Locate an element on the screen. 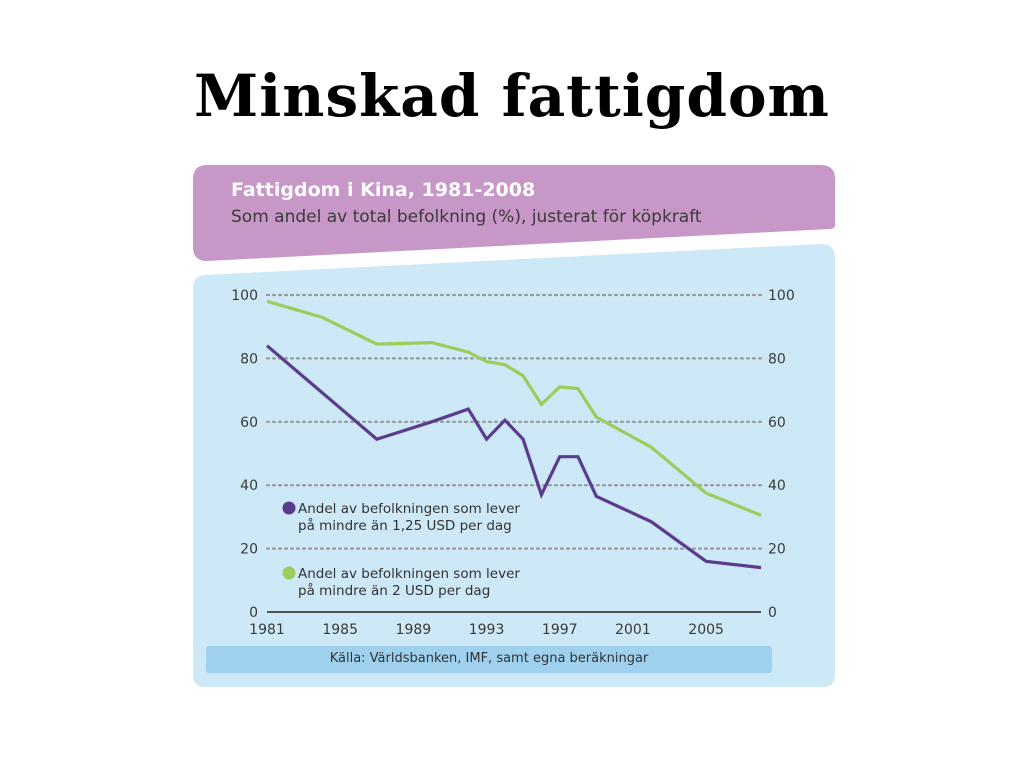  x-tick-label: 1989 is located at coordinates (414, 630).